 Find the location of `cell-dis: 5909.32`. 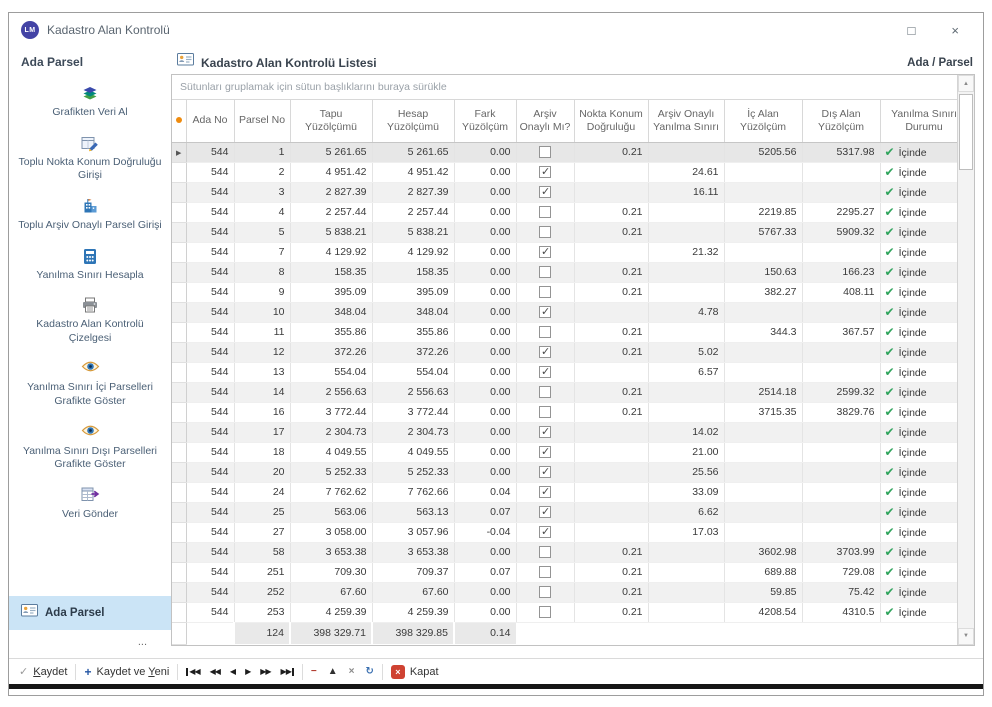

cell-dis: 5909.32 is located at coordinates (841, 232).